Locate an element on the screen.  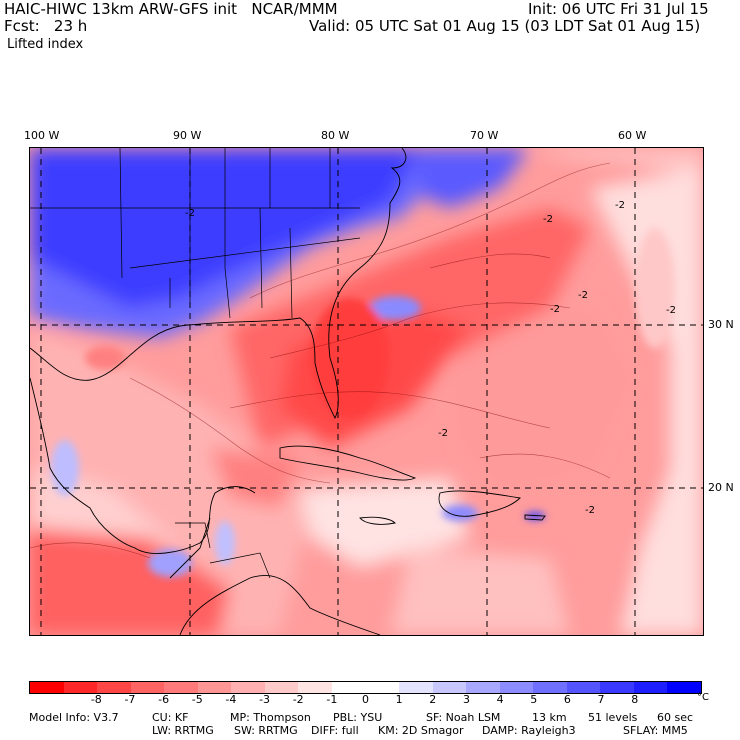
color-scale-tick-label: 2 is located at coordinates (433, 699).